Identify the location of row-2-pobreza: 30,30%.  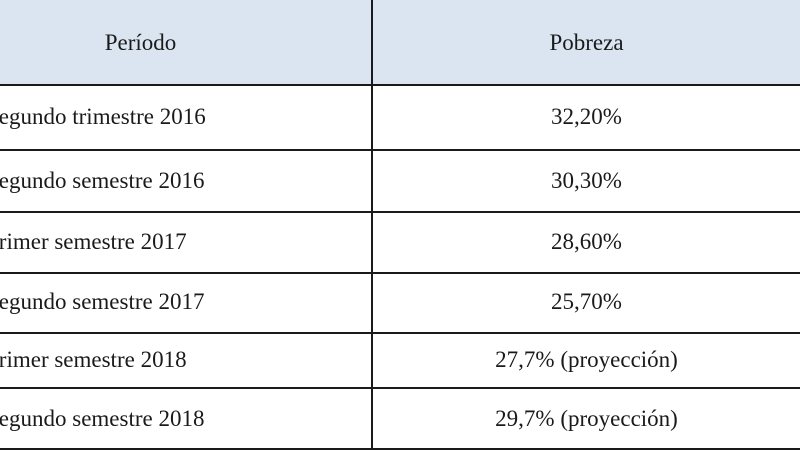
(586, 180).